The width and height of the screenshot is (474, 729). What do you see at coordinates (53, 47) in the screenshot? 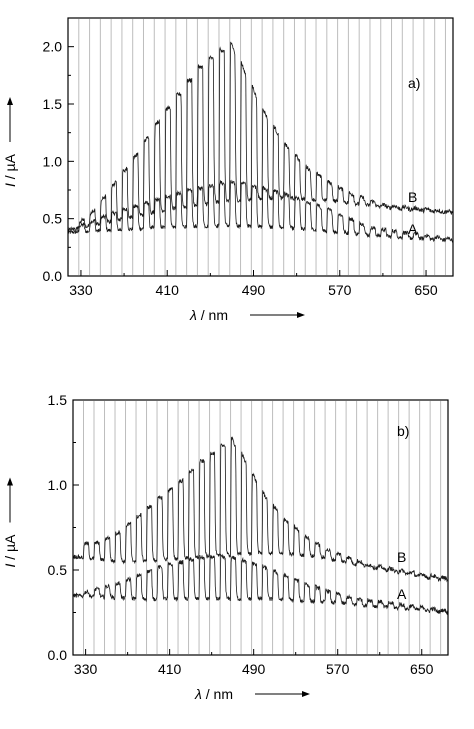
I see `y-tick-label: 2.0` at bounding box center [53, 47].